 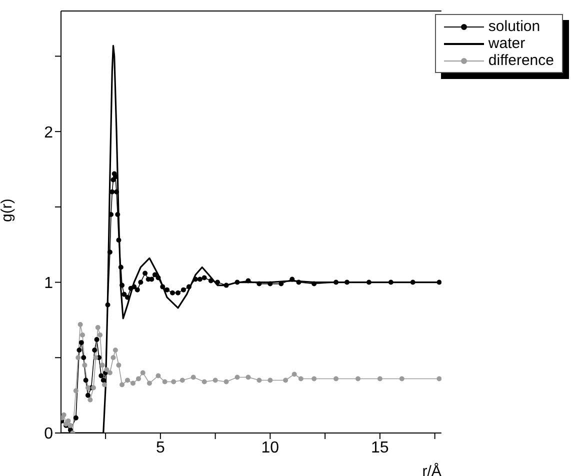 I want to click on y-tick-label: 0, so click(x=49, y=434).